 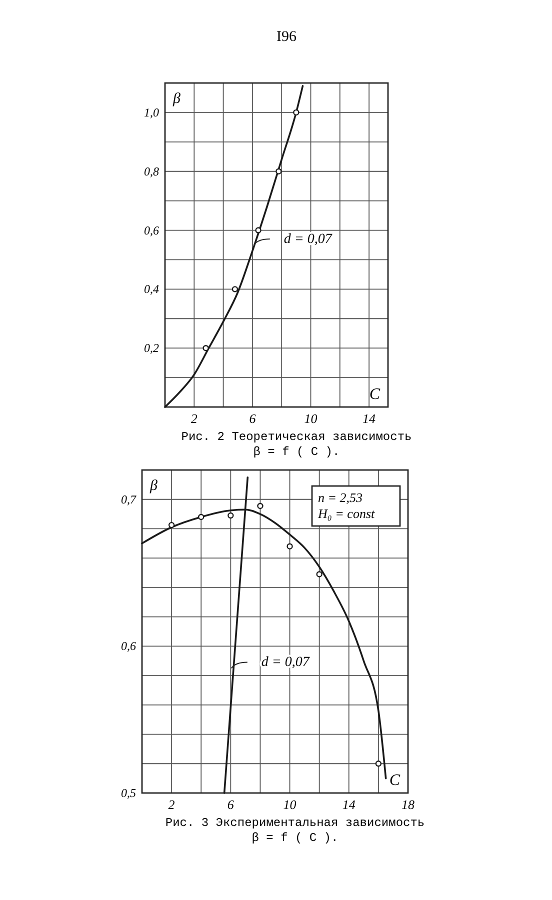 What do you see at coordinates (151, 348) in the screenshot?
I see `y-tick-label: 0,2` at bounding box center [151, 348].